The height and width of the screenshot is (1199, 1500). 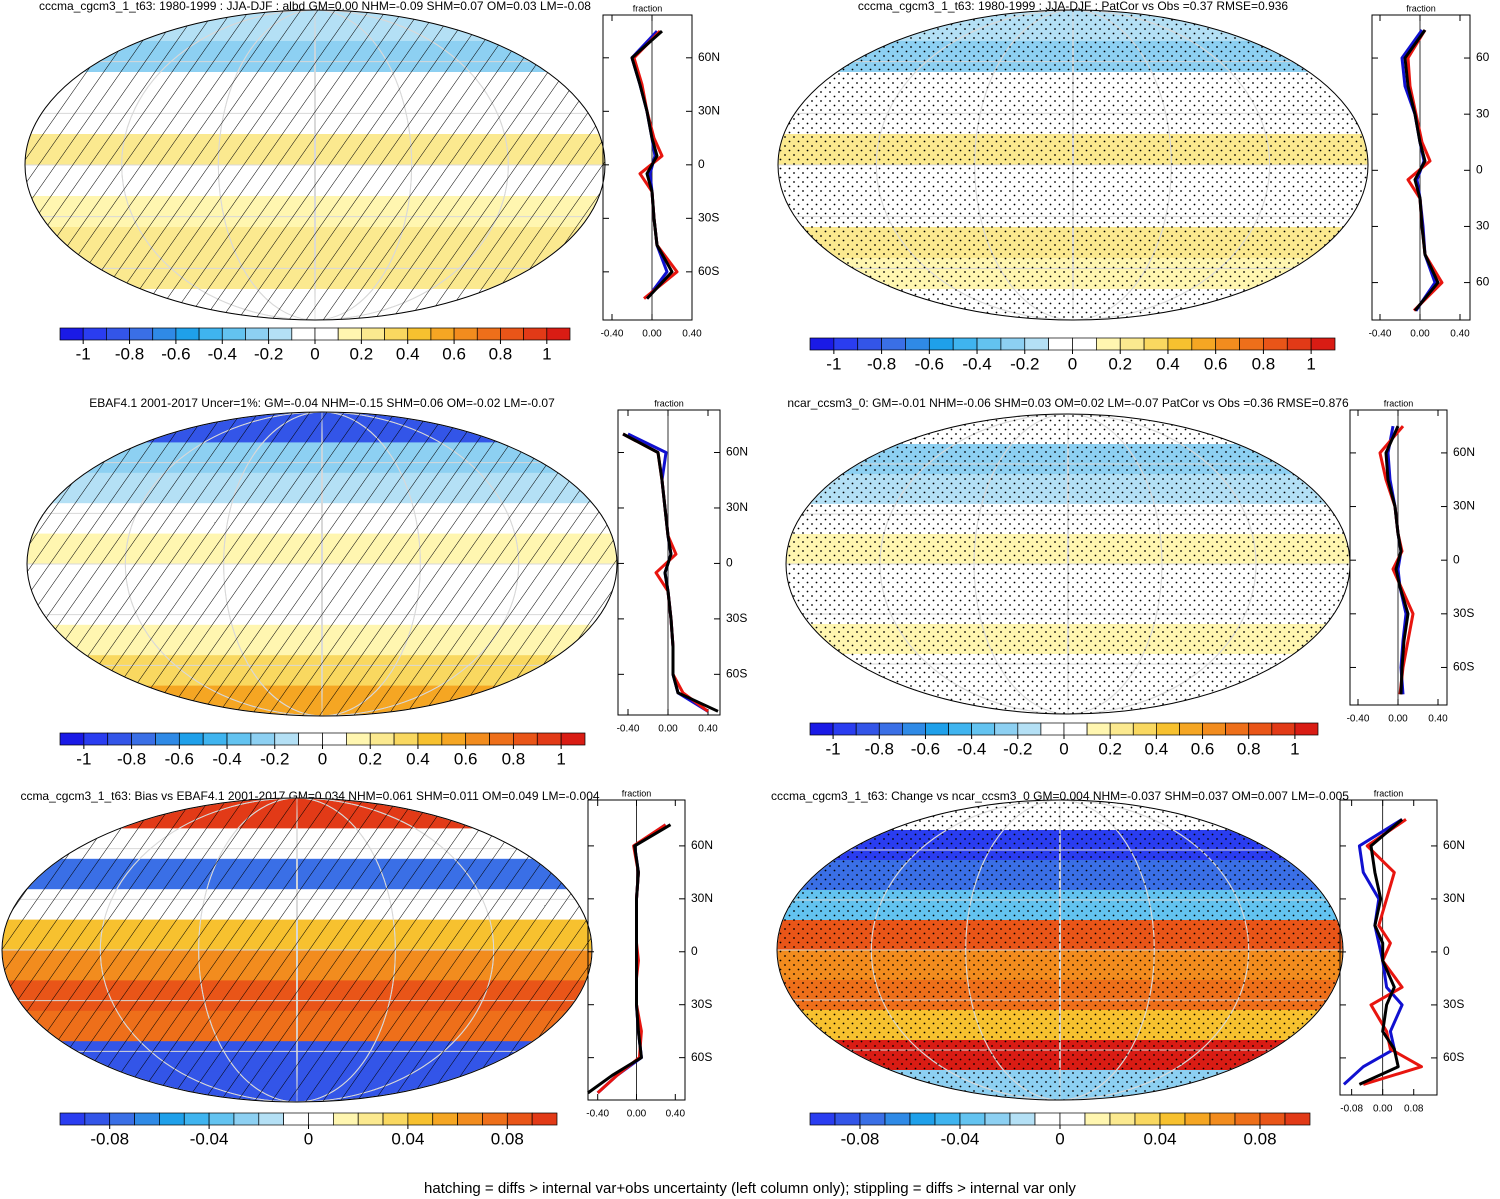 What do you see at coordinates (407, 1138) in the screenshot?
I see `colorbar-tick-label: 0.04` at bounding box center [407, 1138].